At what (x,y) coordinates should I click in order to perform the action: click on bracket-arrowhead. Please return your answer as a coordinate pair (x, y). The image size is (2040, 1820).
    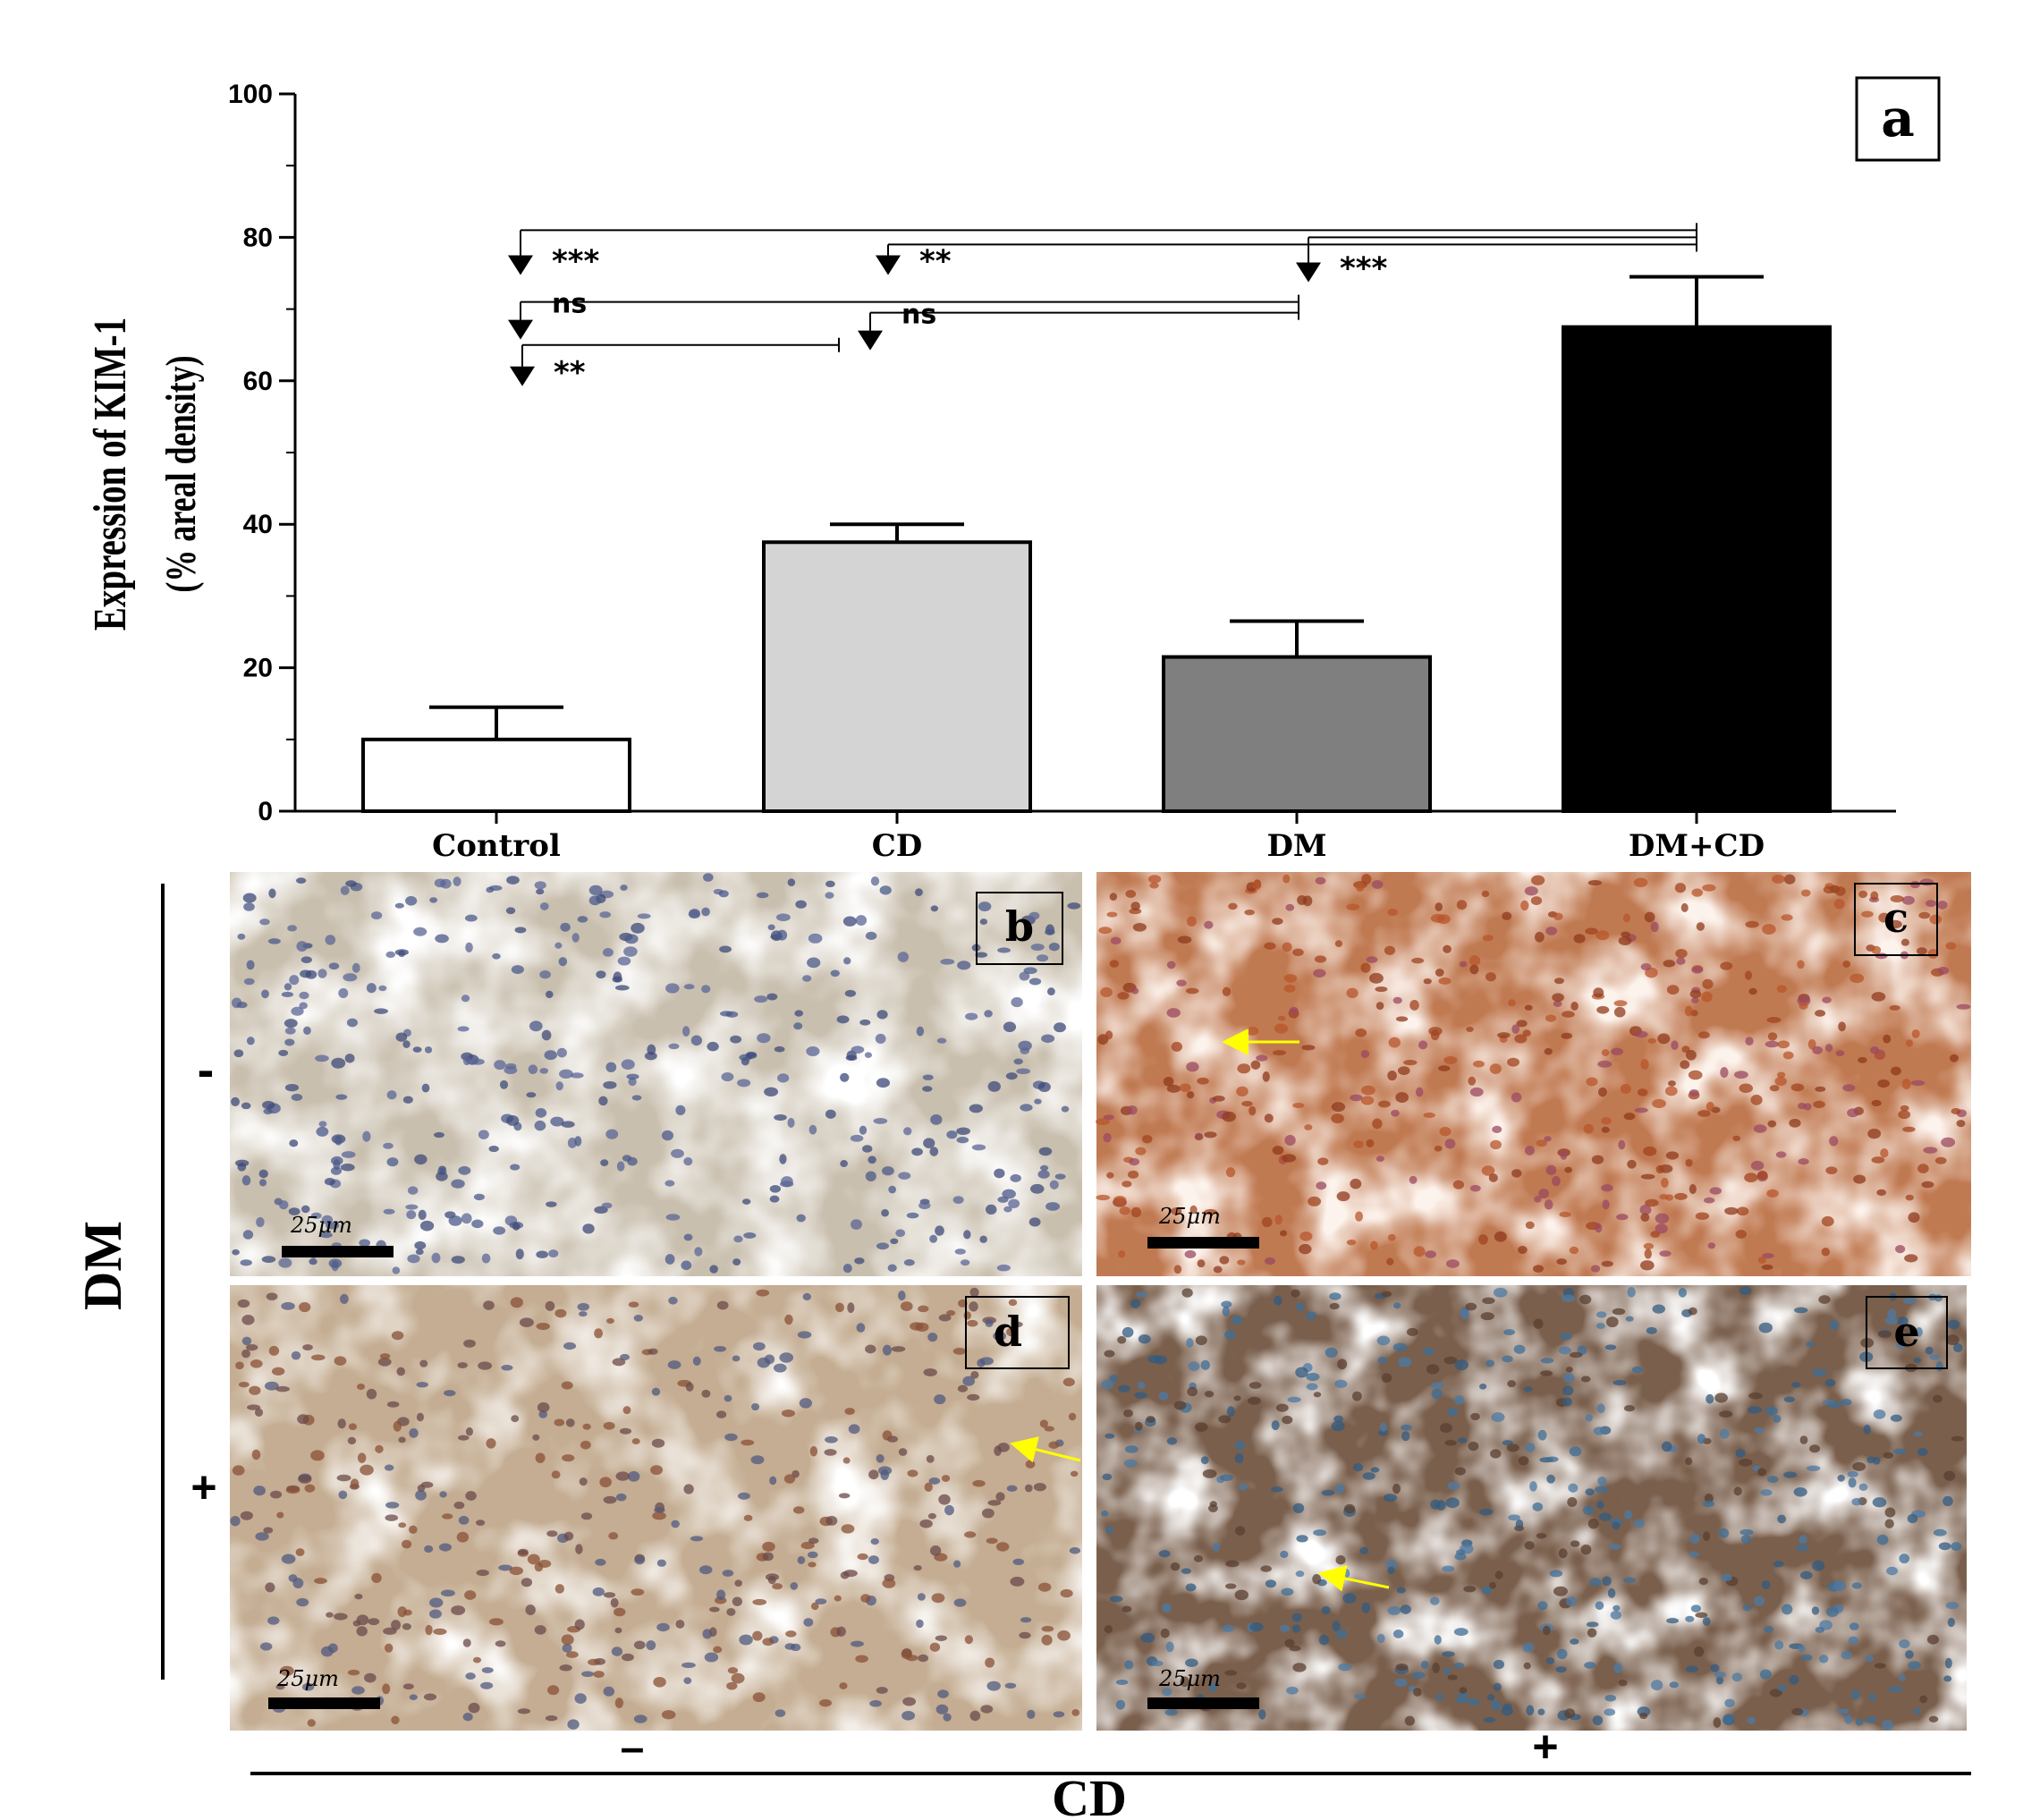
    Looking at the image, I should click on (522, 376).